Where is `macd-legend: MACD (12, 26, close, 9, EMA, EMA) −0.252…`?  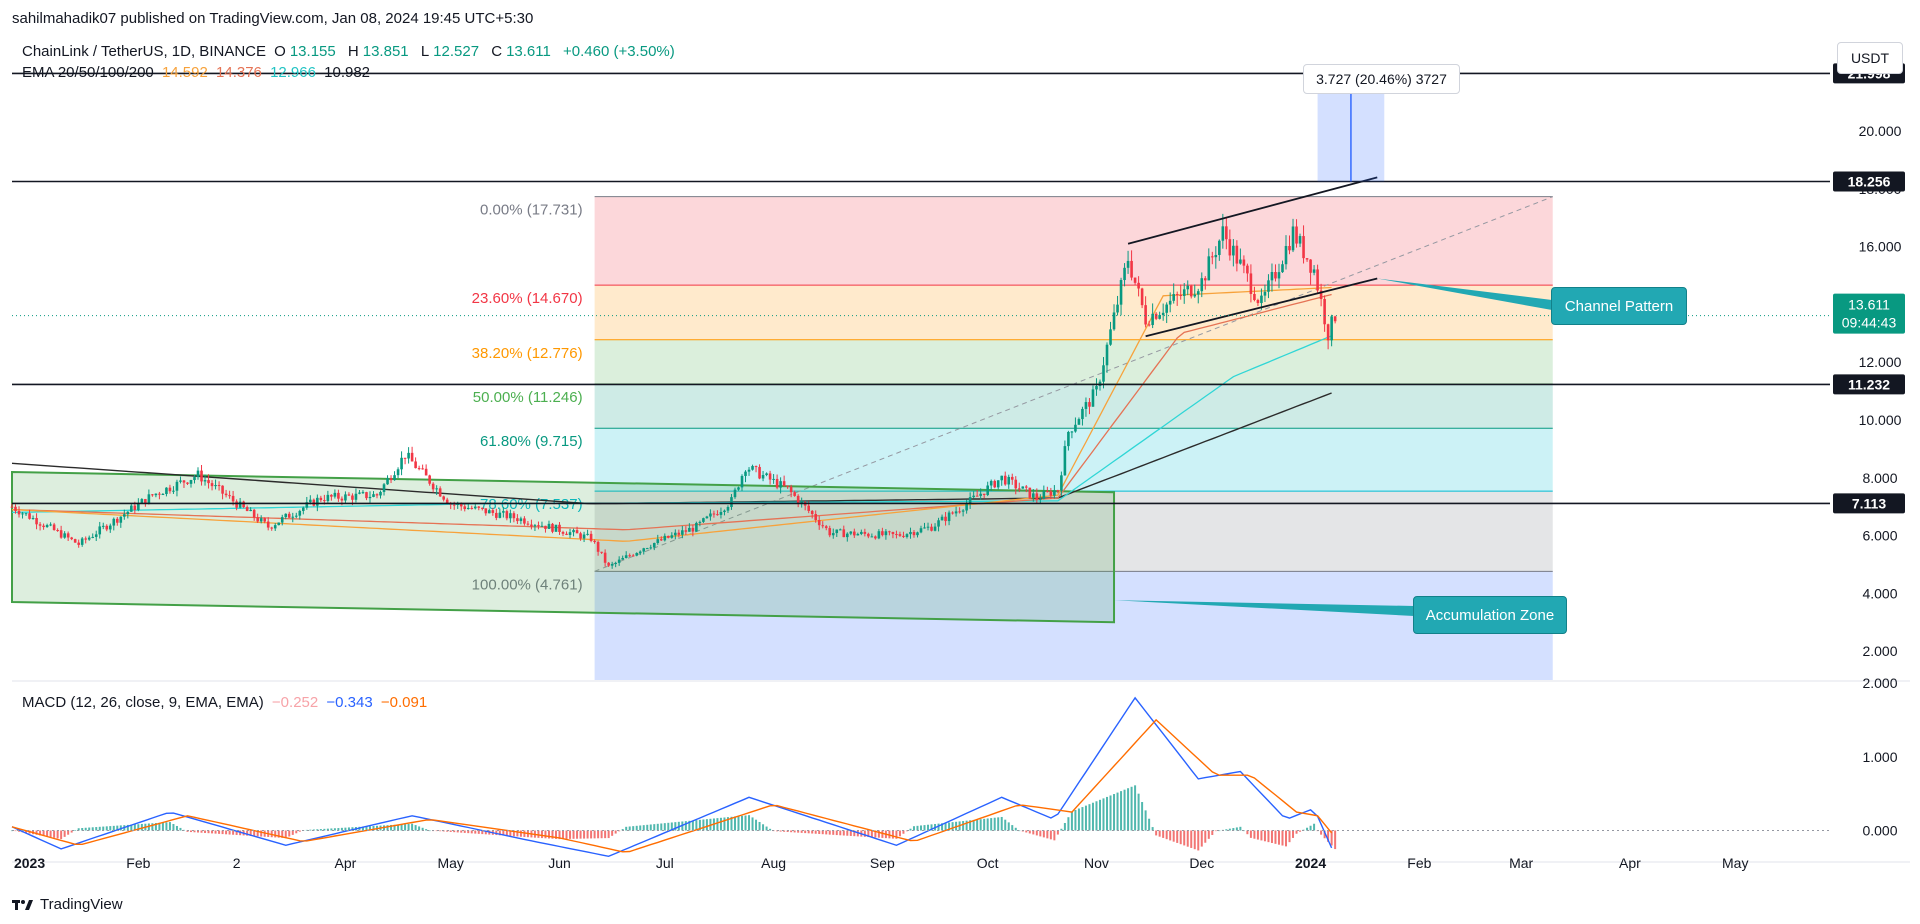 macd-legend: MACD (12, 26, close, 9, EMA, EMA) −0.252… is located at coordinates (226, 702).